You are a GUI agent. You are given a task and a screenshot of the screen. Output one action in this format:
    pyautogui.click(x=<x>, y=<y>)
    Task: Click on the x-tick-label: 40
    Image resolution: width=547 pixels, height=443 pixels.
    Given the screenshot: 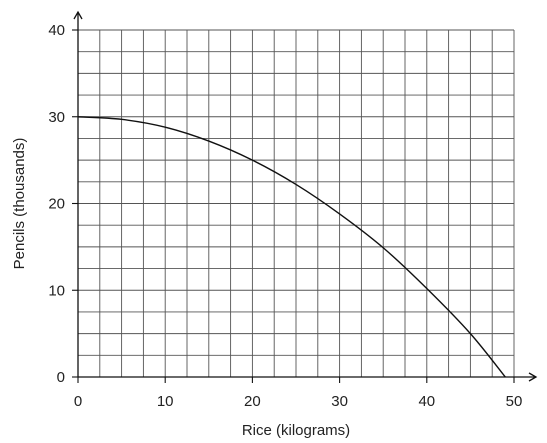 What is the action you would take?
    pyautogui.click(x=426, y=401)
    